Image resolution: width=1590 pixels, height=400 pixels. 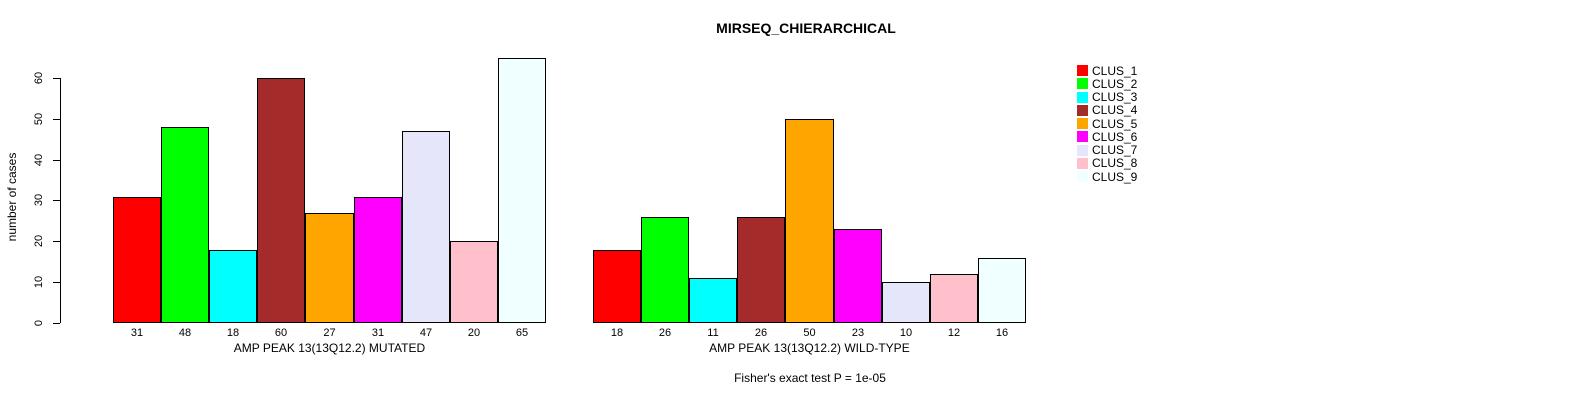 I want to click on legend-label: CLUS_3, so click(x=1115, y=97).